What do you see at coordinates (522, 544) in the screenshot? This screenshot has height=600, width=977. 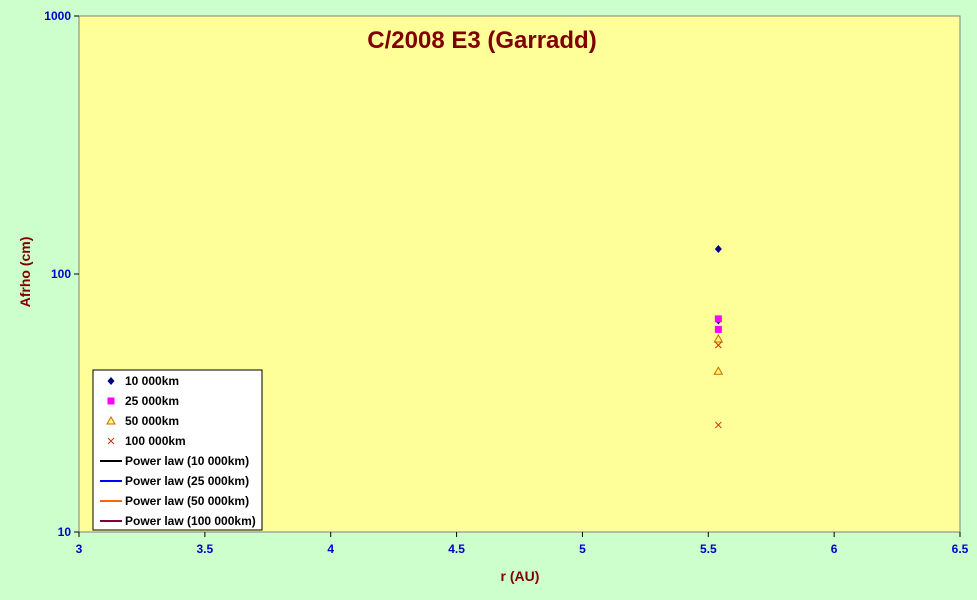 I see `x-axis-ticks: 3 3.5 4 4.5 5 5.5 6 6.5` at bounding box center [522, 544].